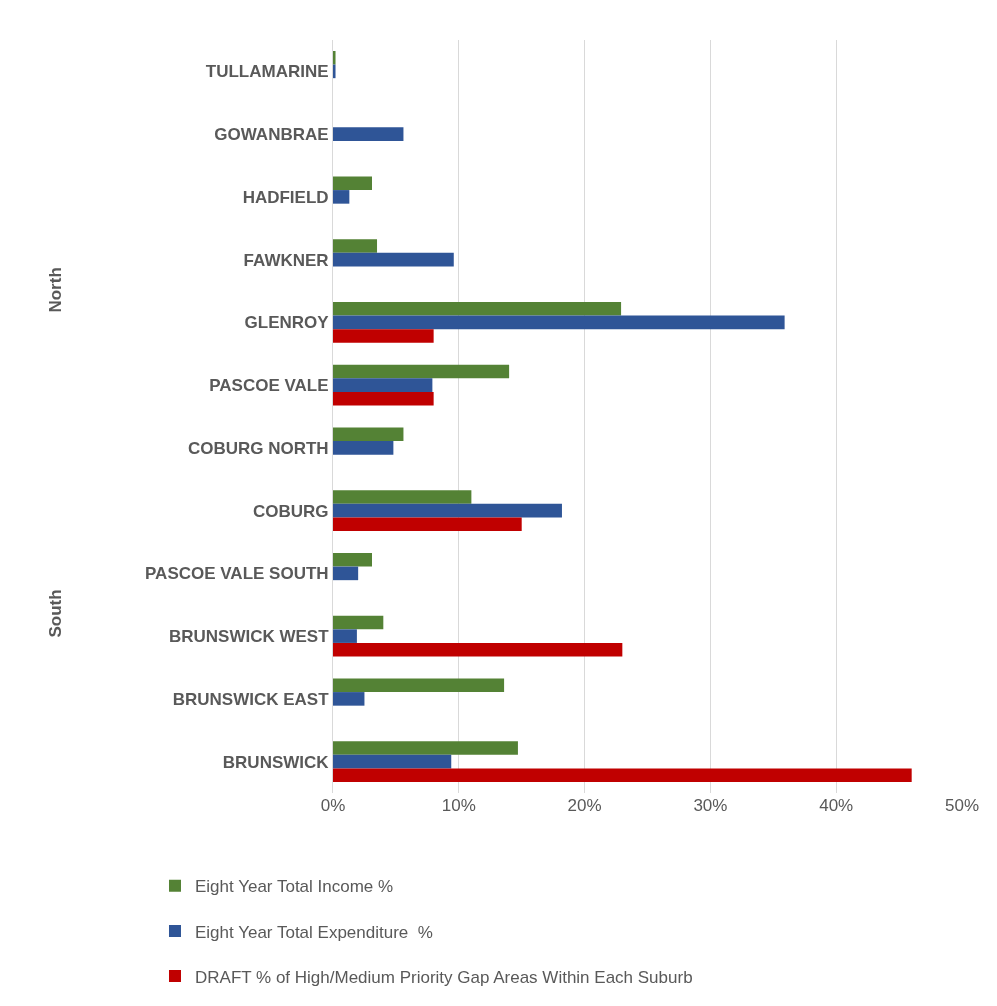 The width and height of the screenshot is (997, 1006). Describe the element at coordinates (291, 511) in the screenshot. I see `y-tick-label: COBURG` at that location.